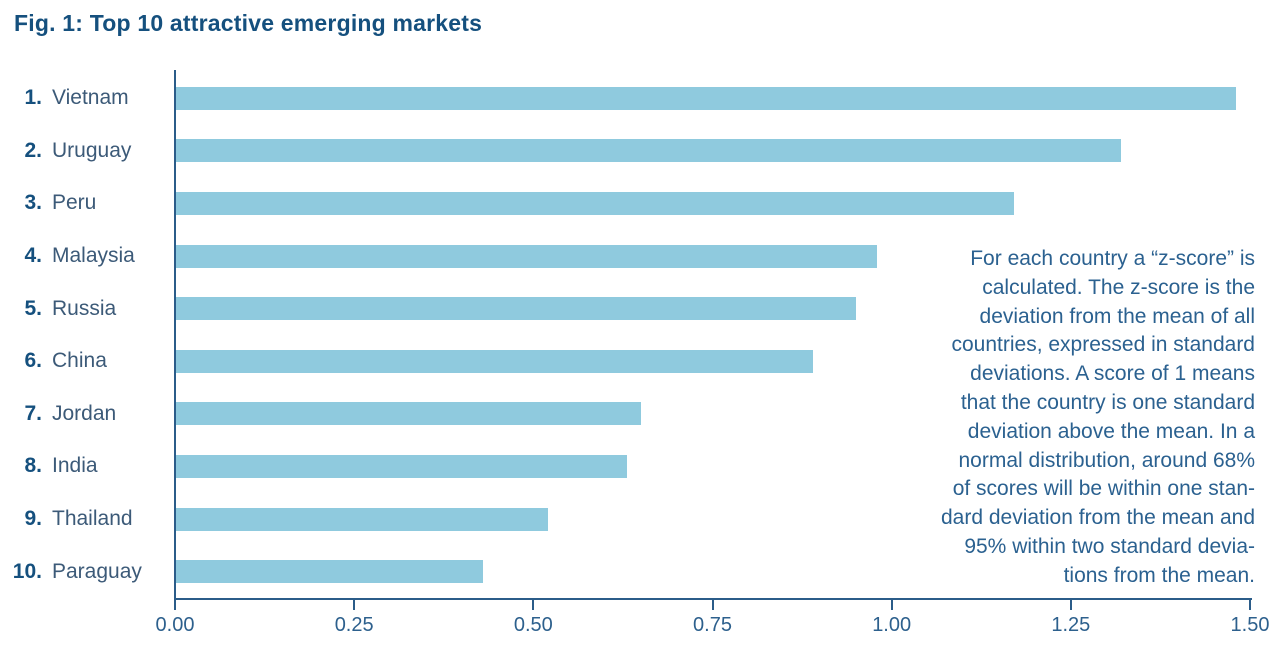 Image resolution: width=1272 pixels, height=668 pixels. I want to click on x-tick-label: 0.50, so click(533, 625).